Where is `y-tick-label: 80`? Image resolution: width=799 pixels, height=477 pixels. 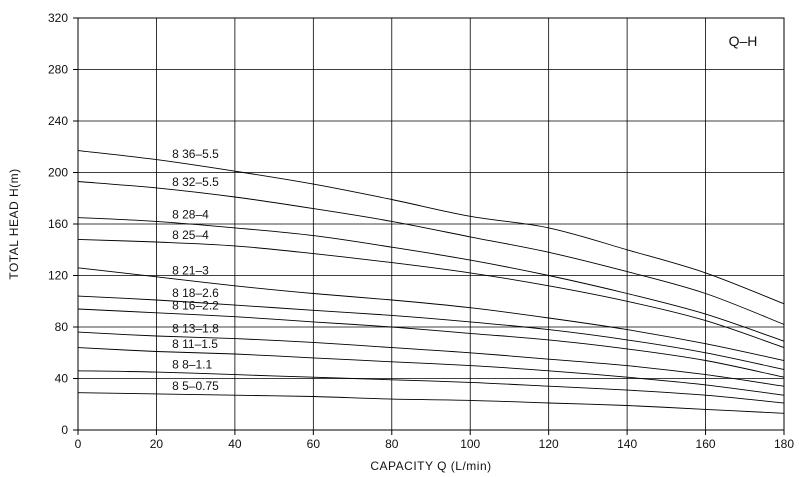 y-tick-label: 80 is located at coordinates (62, 327).